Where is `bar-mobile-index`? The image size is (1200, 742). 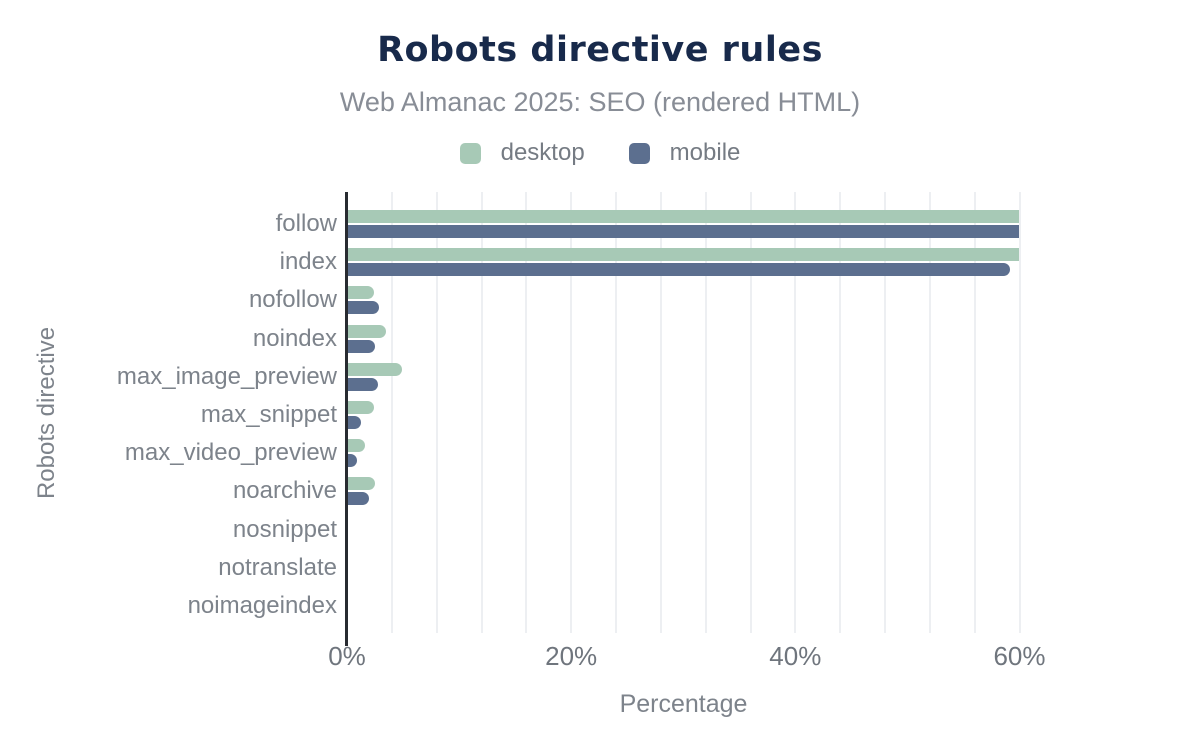 bar-mobile-index is located at coordinates (679, 270).